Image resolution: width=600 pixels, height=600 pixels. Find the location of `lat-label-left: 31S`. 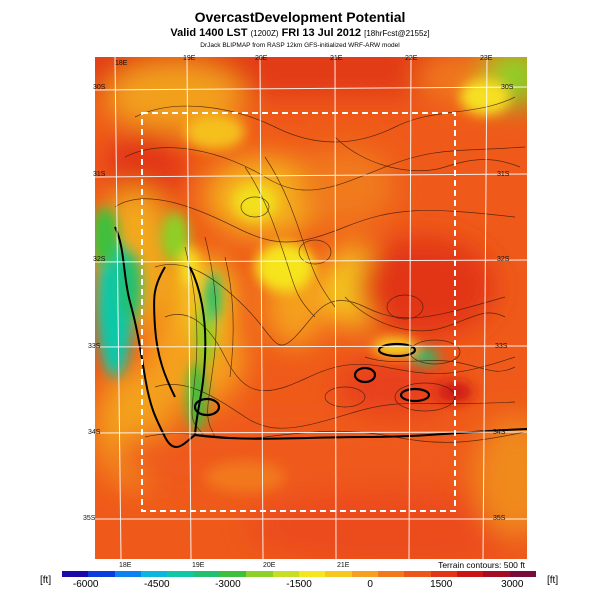

lat-label-left: 31S is located at coordinates (99, 174).